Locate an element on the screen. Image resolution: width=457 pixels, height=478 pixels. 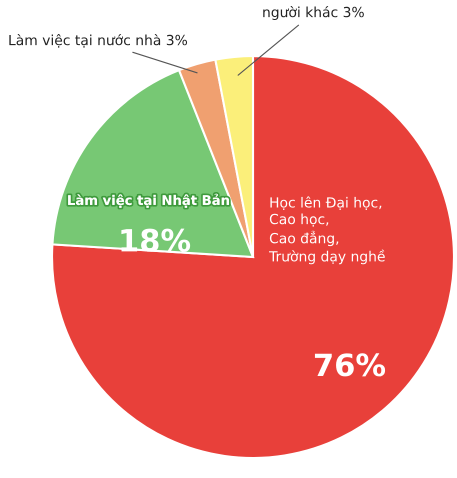
slice-label: Làm việc tại nước nhà 3% is located at coordinates (98, 41).